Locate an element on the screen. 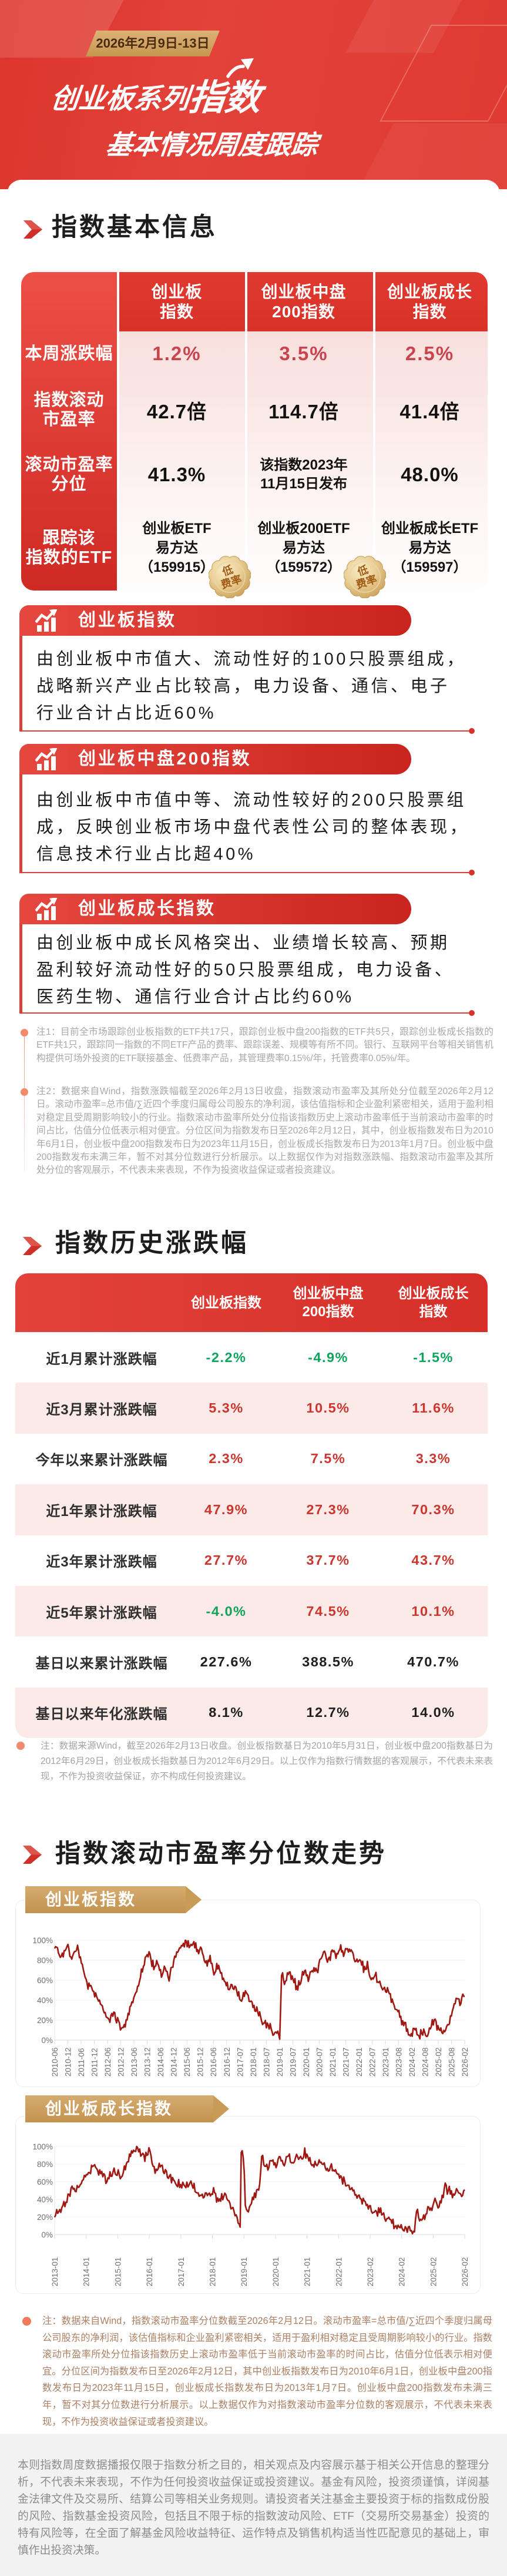 The width and height of the screenshot is (507, 2576). svg-text: 2016-12 is located at coordinates (227, 2062).